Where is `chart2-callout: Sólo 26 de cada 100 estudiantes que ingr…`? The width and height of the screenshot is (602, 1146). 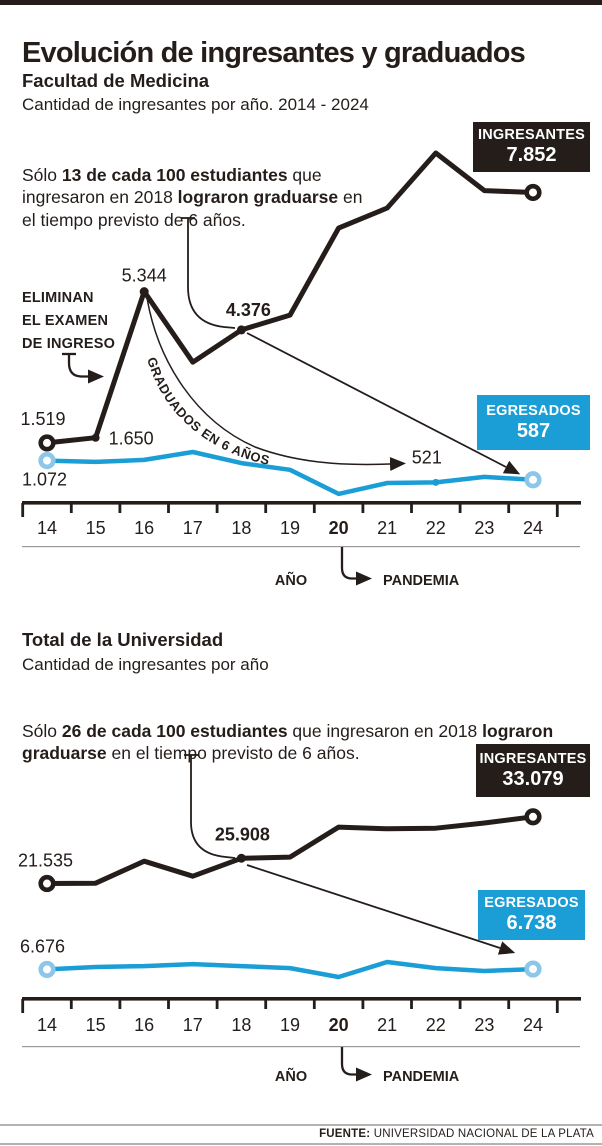 chart2-callout: Sólo 26 de cada 100 estudiantes que ingr… is located at coordinates (296, 742).